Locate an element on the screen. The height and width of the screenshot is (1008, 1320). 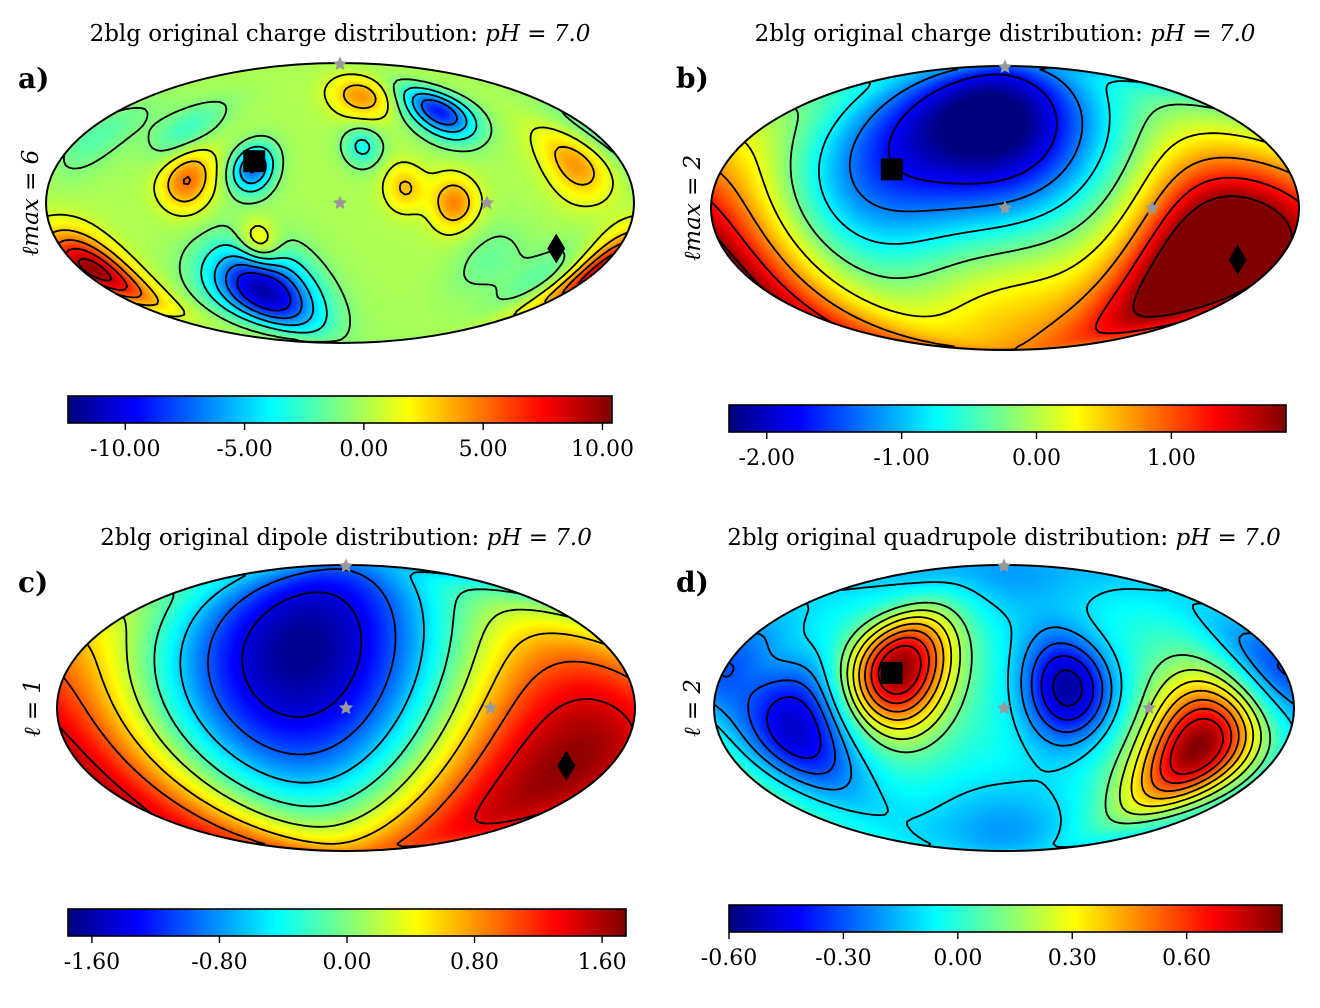
panel-d-colorbar-tick-label: 0.30 is located at coordinates (1072, 958).